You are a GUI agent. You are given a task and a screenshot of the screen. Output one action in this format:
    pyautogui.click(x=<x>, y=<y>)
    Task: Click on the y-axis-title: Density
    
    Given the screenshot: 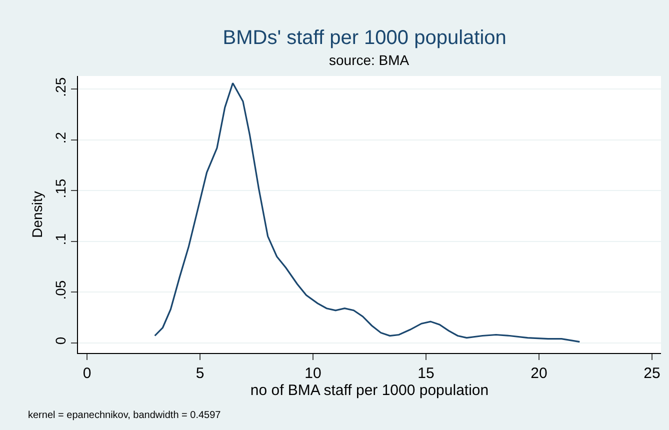 What is the action you would take?
    pyautogui.click(x=37, y=214)
    